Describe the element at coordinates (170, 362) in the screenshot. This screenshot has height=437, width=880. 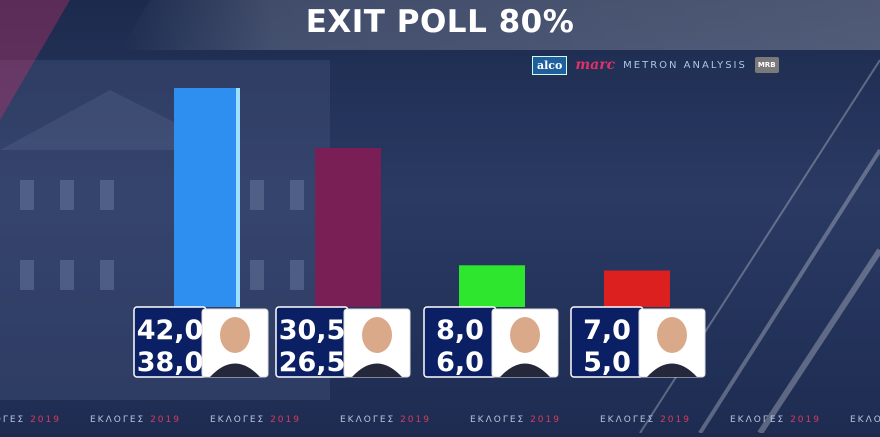
I see `lower-value-label-0: 38,0` at that location.